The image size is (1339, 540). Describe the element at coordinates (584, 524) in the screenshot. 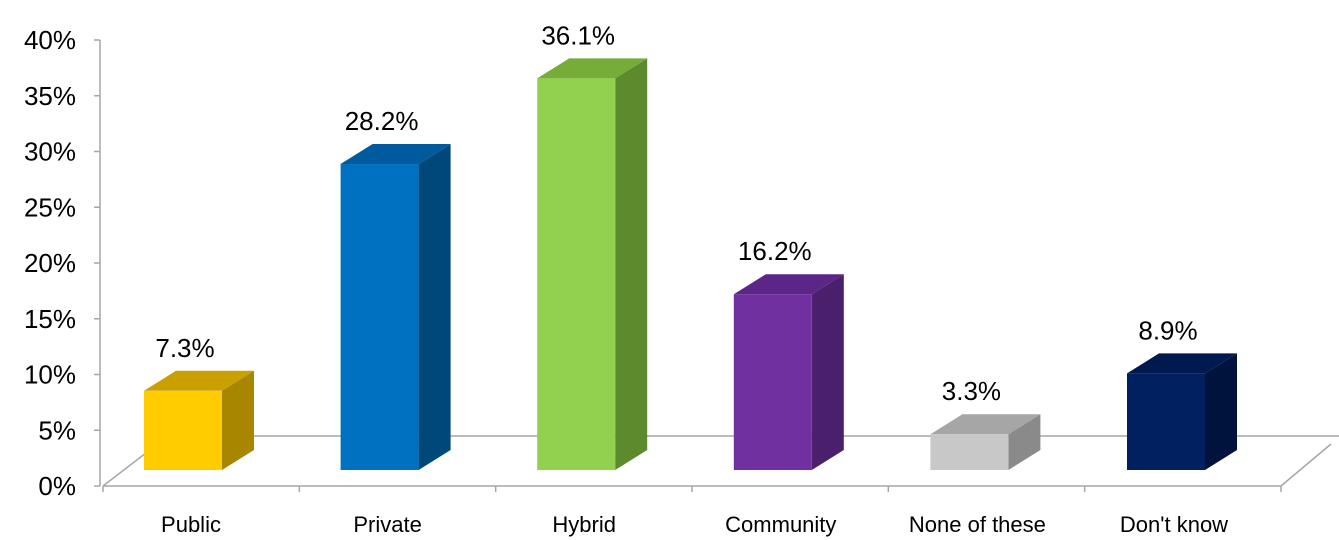

I see `category-label: Hybrid` at that location.